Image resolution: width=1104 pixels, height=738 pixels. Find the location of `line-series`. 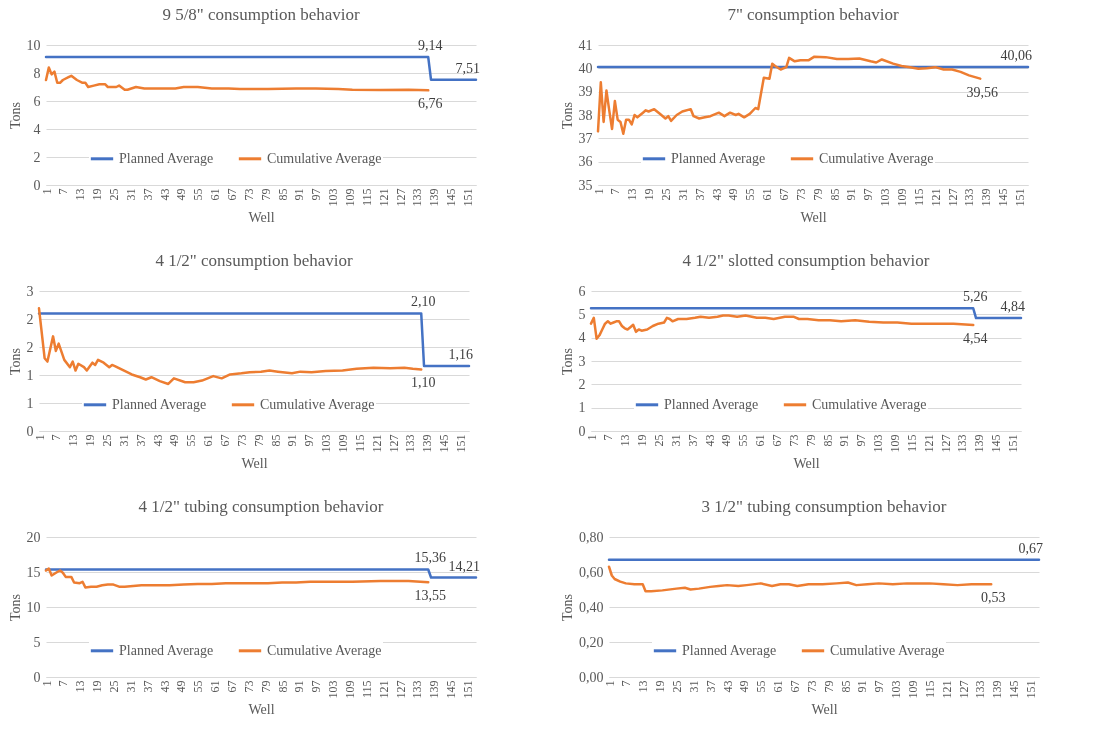

line-series is located at coordinates (800, 579).